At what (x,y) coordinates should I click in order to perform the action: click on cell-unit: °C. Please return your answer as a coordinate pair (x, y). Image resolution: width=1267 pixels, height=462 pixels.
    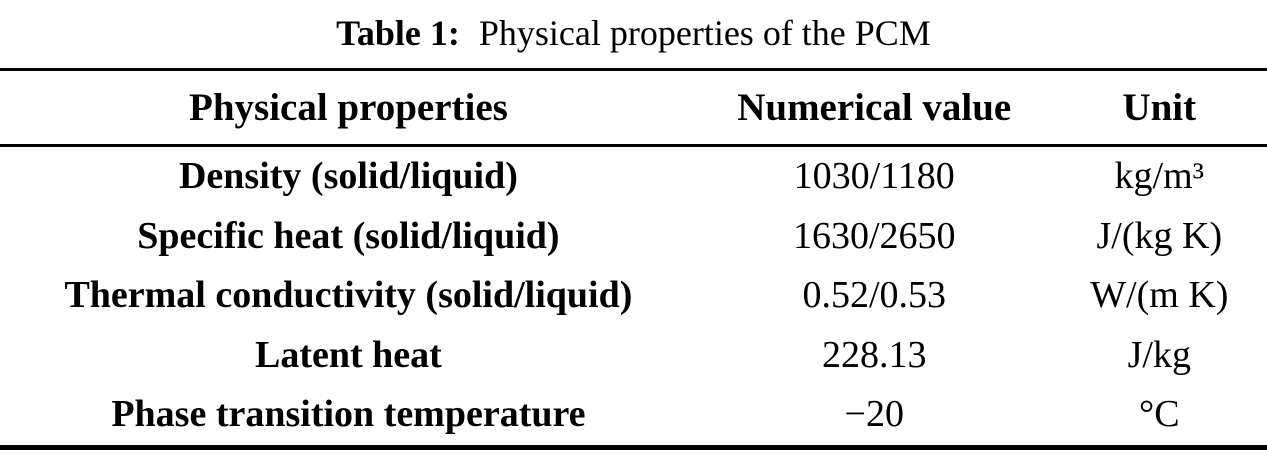
    Looking at the image, I should click on (1159, 414).